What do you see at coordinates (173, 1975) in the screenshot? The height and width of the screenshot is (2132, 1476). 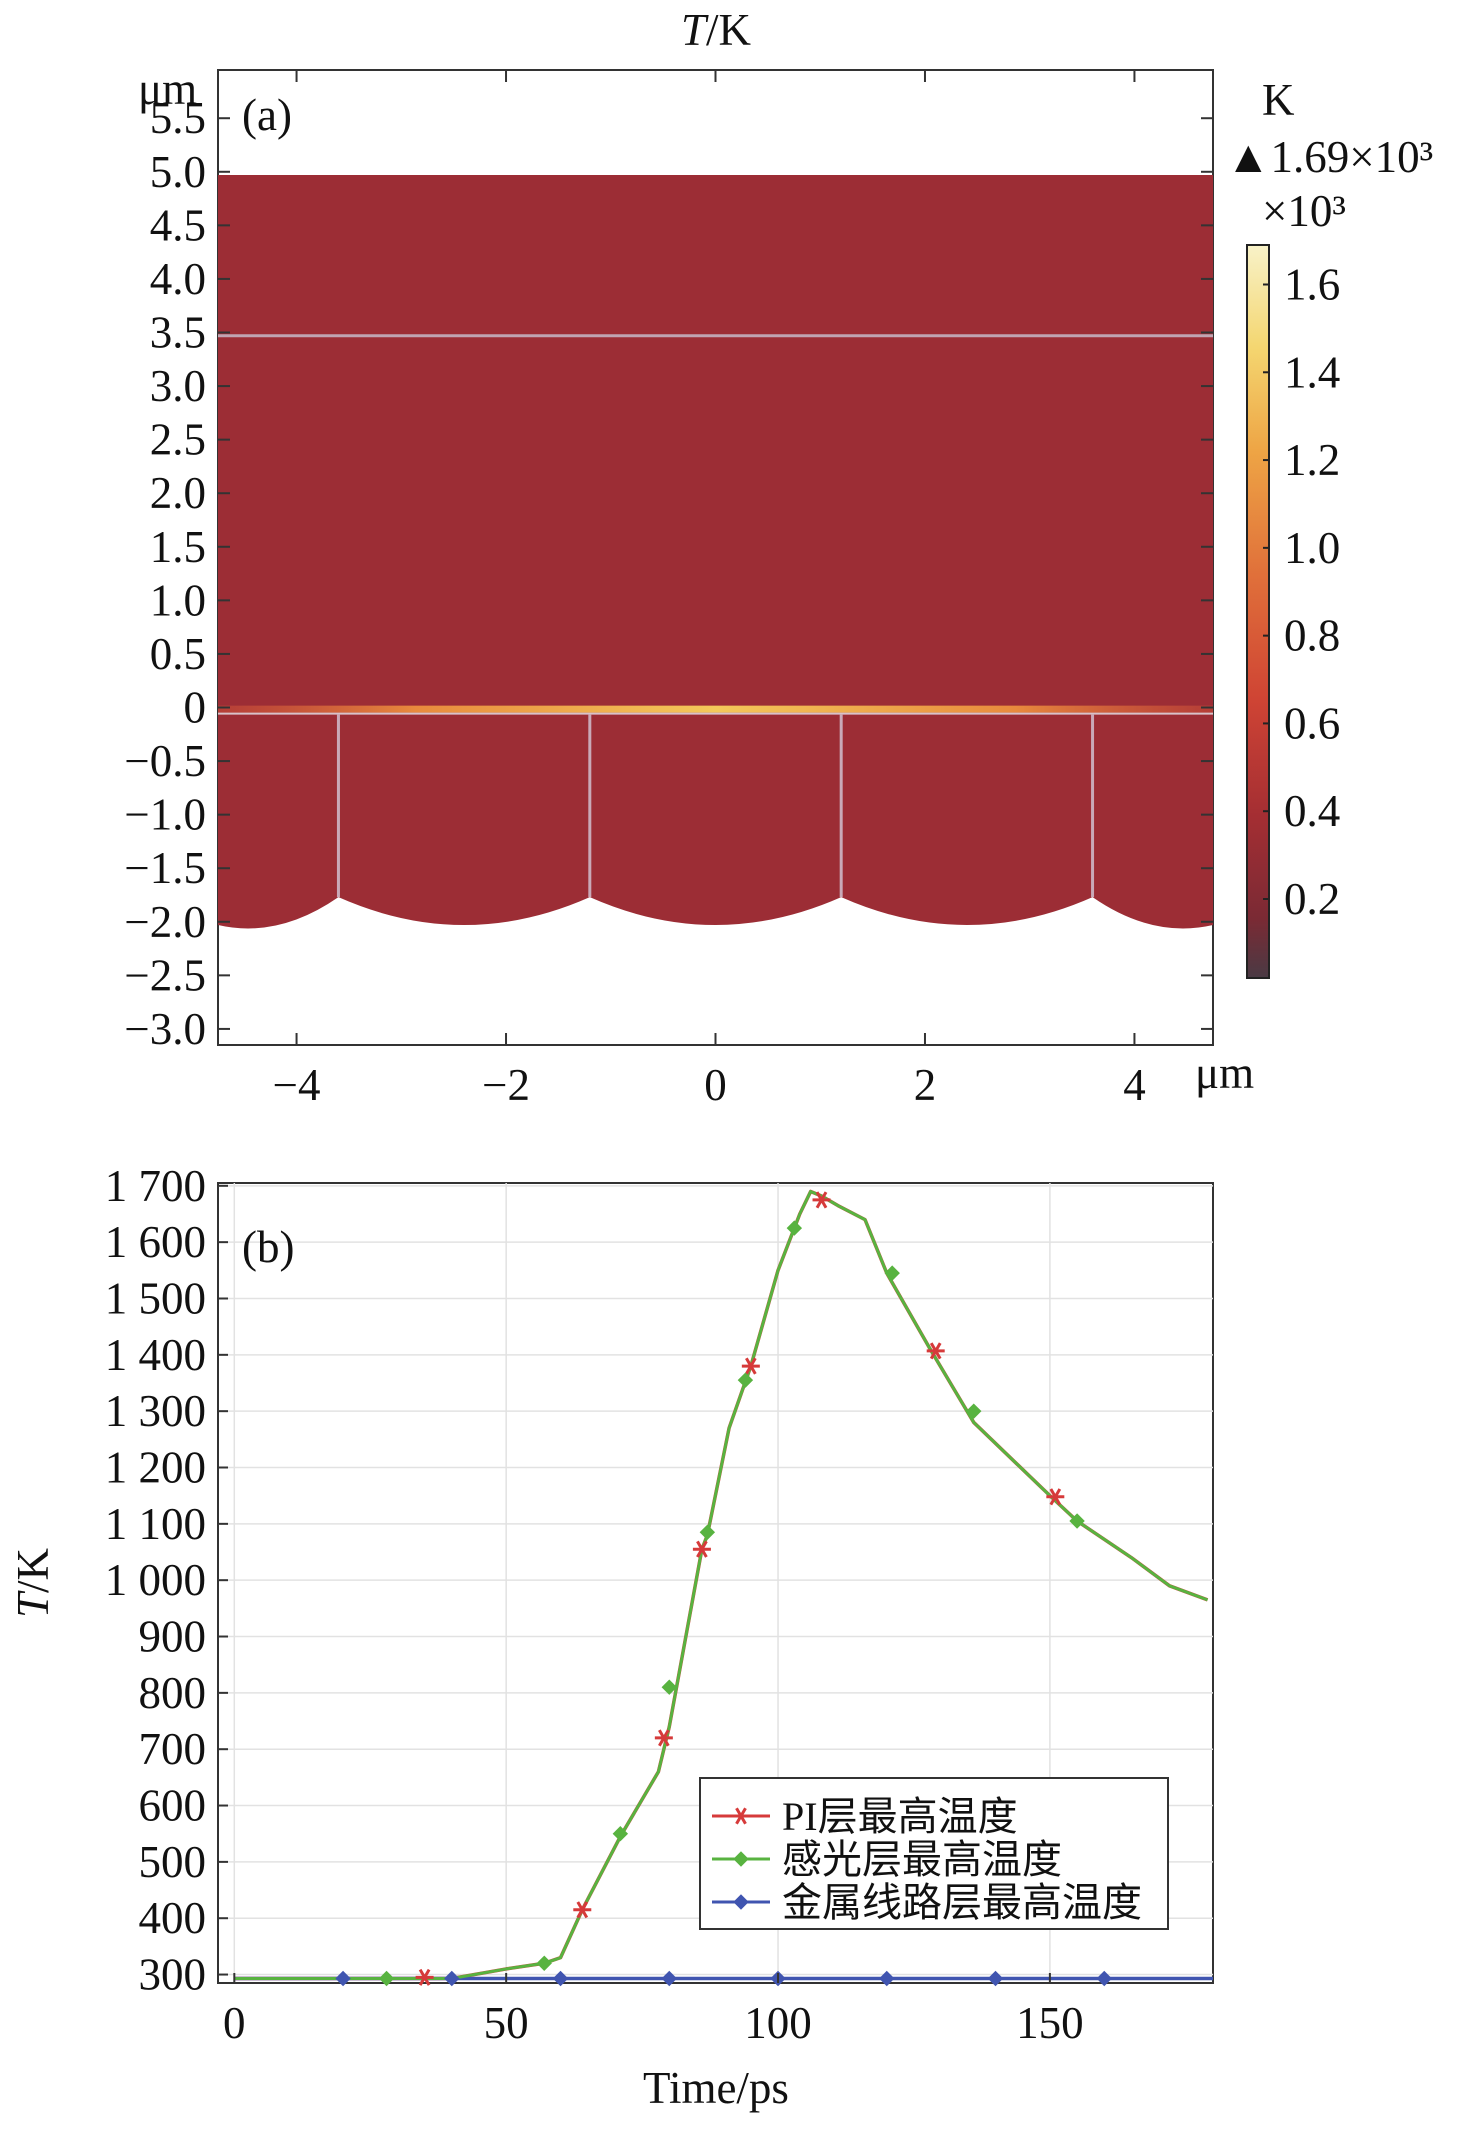 I see `line-y-tick-label: 300` at bounding box center [173, 1975].